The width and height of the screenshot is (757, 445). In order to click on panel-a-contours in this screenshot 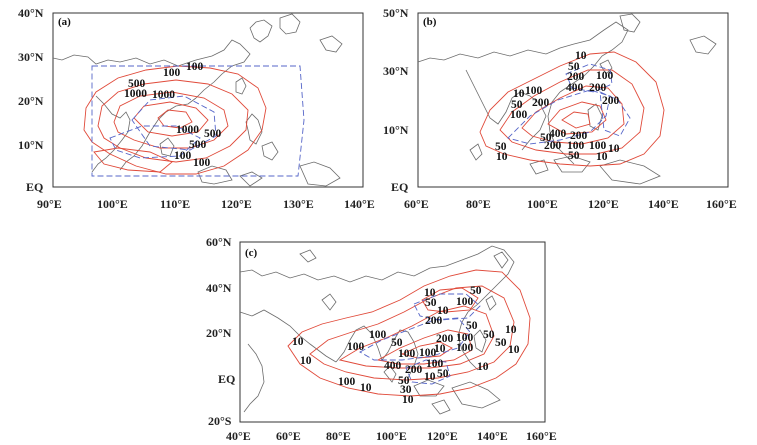, I will do `click(194, 121)`.